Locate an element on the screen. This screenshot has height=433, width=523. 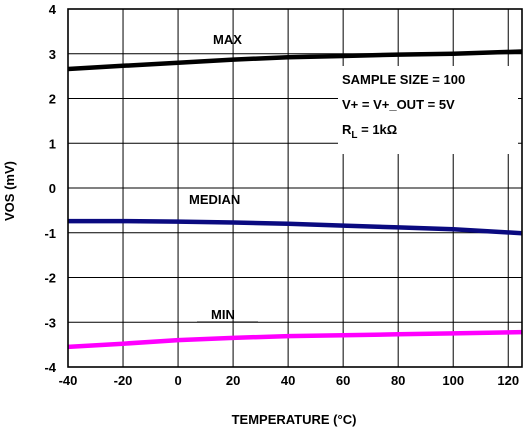
y-tick-label: 0 is located at coordinates (52, 188).